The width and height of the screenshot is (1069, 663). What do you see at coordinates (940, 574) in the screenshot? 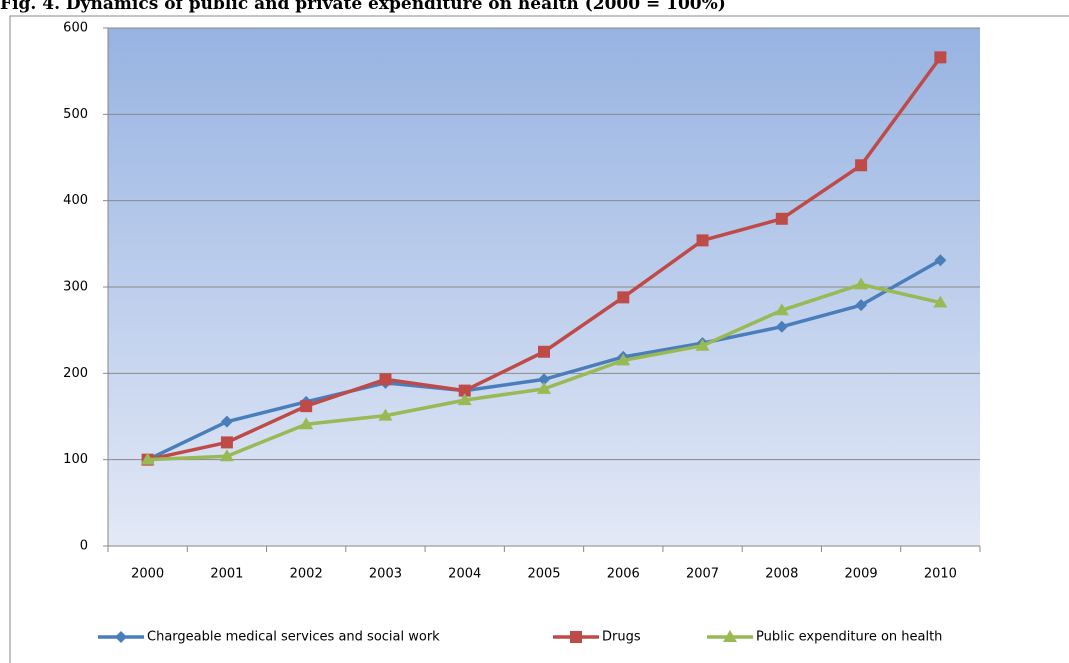
I see `x-tick-label: 2010` at bounding box center [940, 574].